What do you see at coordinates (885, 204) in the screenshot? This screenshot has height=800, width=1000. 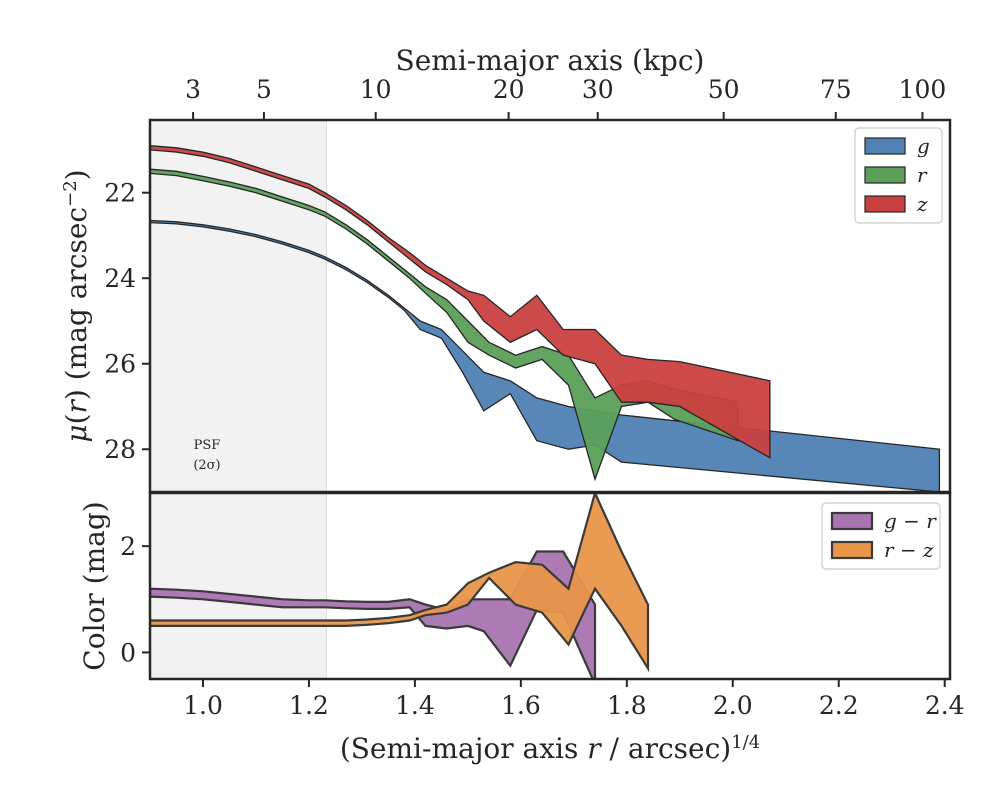 I see `legend-swatch-z` at bounding box center [885, 204].